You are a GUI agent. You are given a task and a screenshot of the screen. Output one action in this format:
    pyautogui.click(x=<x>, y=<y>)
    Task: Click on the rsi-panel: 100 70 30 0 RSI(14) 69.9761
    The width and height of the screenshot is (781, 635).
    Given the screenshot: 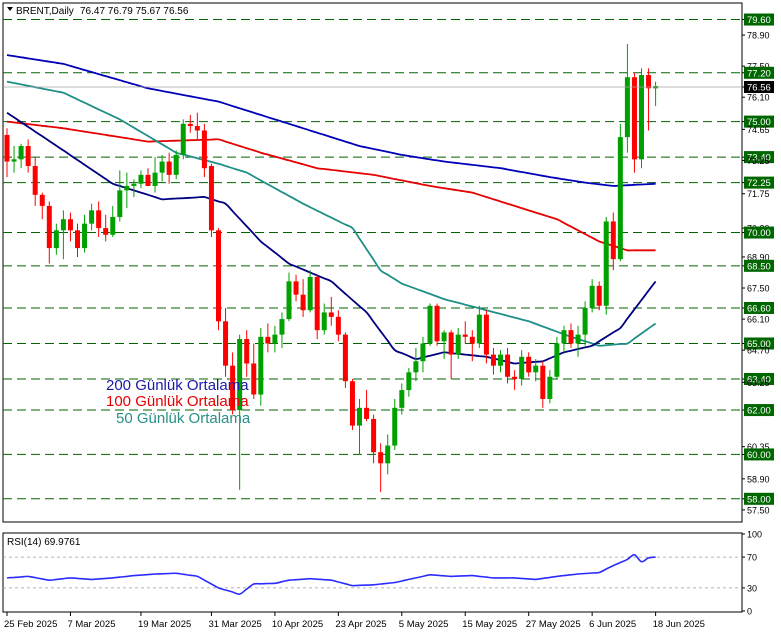 What is the action you would take?
    pyautogui.click(x=382, y=573)
    